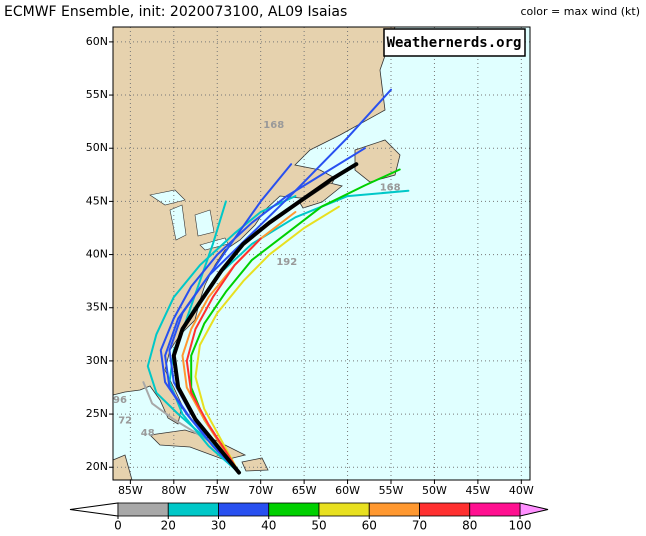 The height and width of the screenshot is (536, 646). Describe the element at coordinates (173, 490) in the screenshot. I see `x-tick-label: 80W` at that location.